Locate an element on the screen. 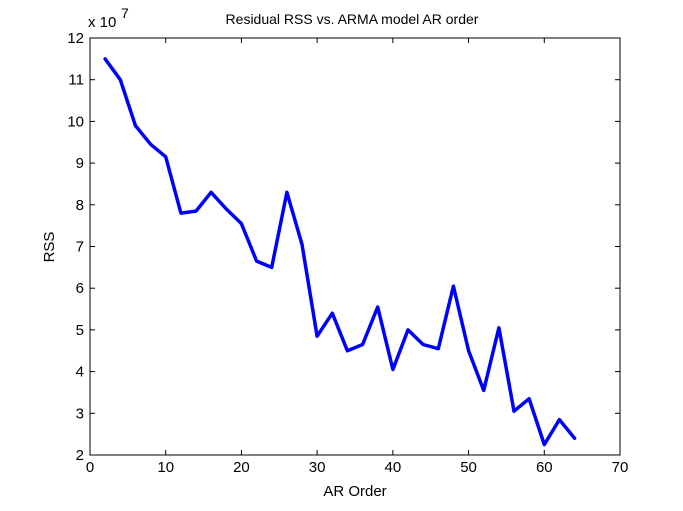 This screenshot has height=511, width=683. y-tick-label: 6 is located at coordinates (80, 288).